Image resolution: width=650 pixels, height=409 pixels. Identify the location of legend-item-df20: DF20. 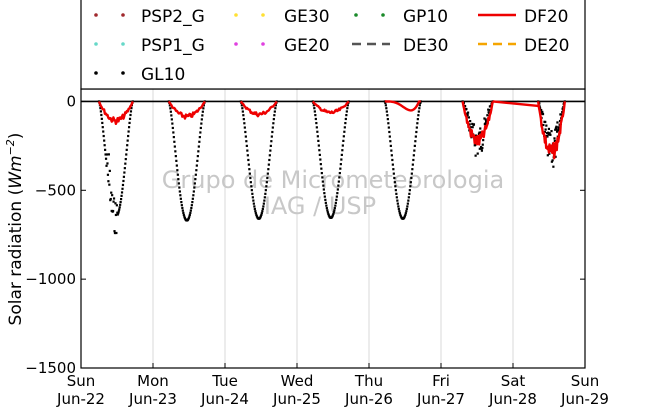
(523, 17).